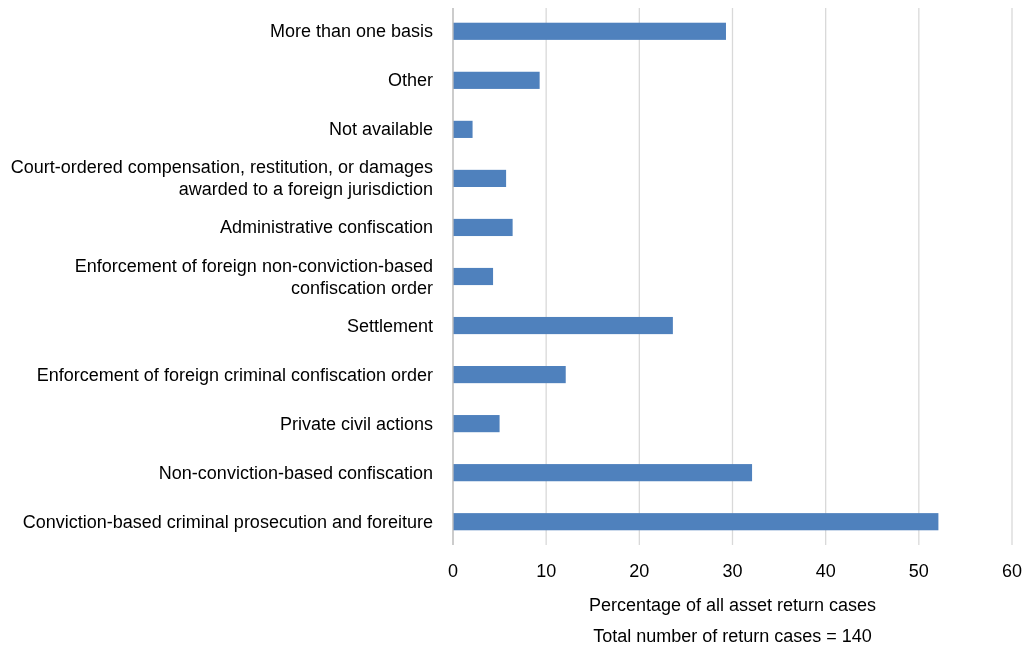  What do you see at coordinates (410, 80) in the screenshot?
I see `y-tick-label: Other` at bounding box center [410, 80].